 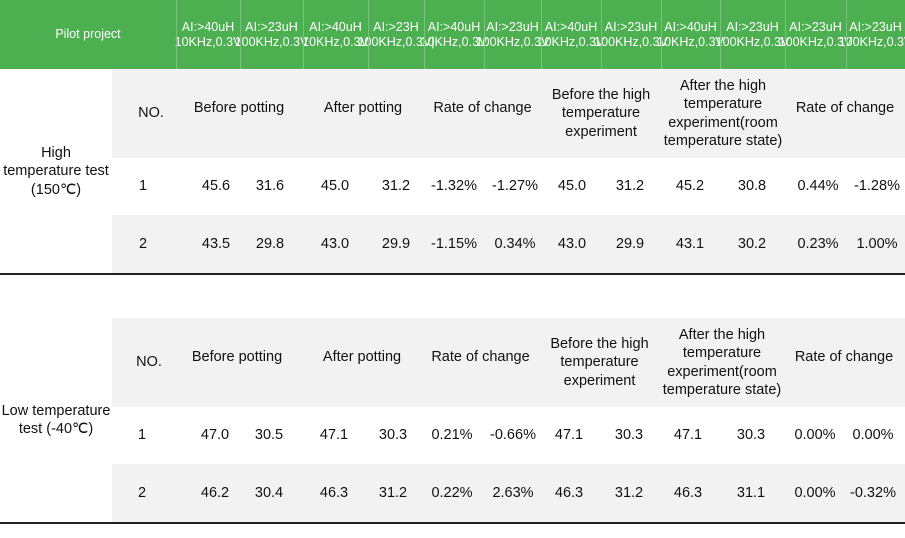 I want to click on table-cell: 31.1, so click(x=751, y=492).